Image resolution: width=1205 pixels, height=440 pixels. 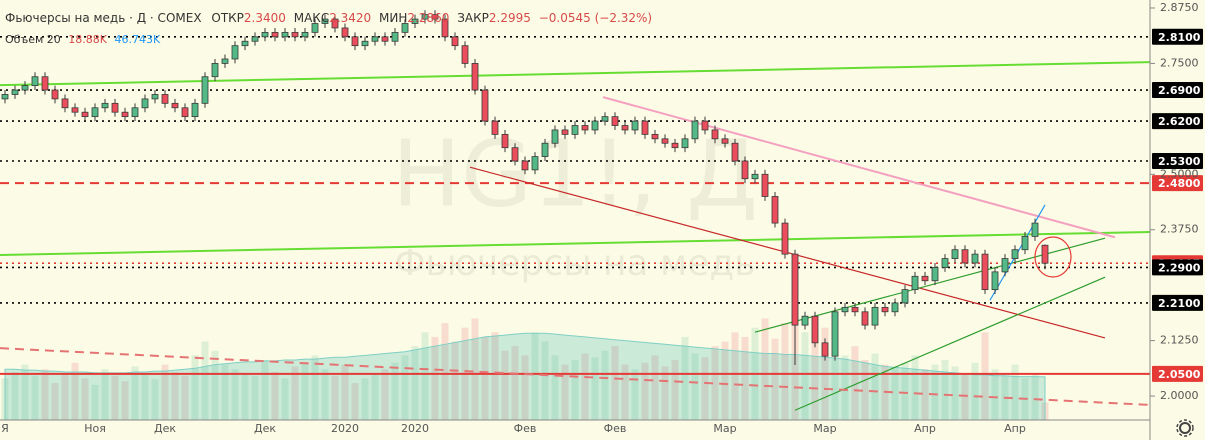 I want to click on close-label: ЗАКР, so click(x=473, y=18).